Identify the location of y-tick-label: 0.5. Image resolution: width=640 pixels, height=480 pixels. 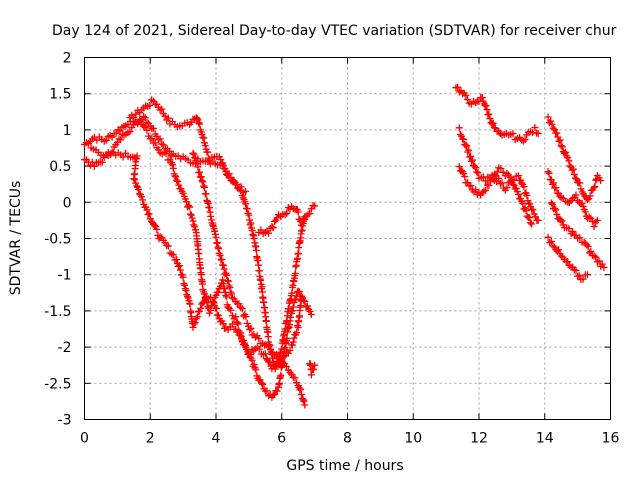
(60, 167).